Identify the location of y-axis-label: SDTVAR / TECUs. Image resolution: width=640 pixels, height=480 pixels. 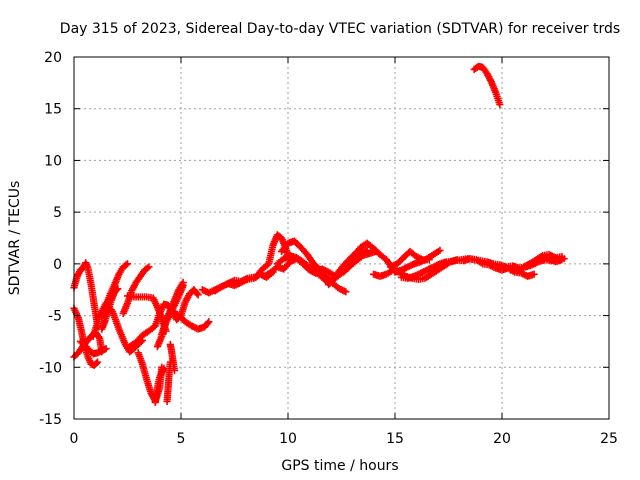
(15, 238).